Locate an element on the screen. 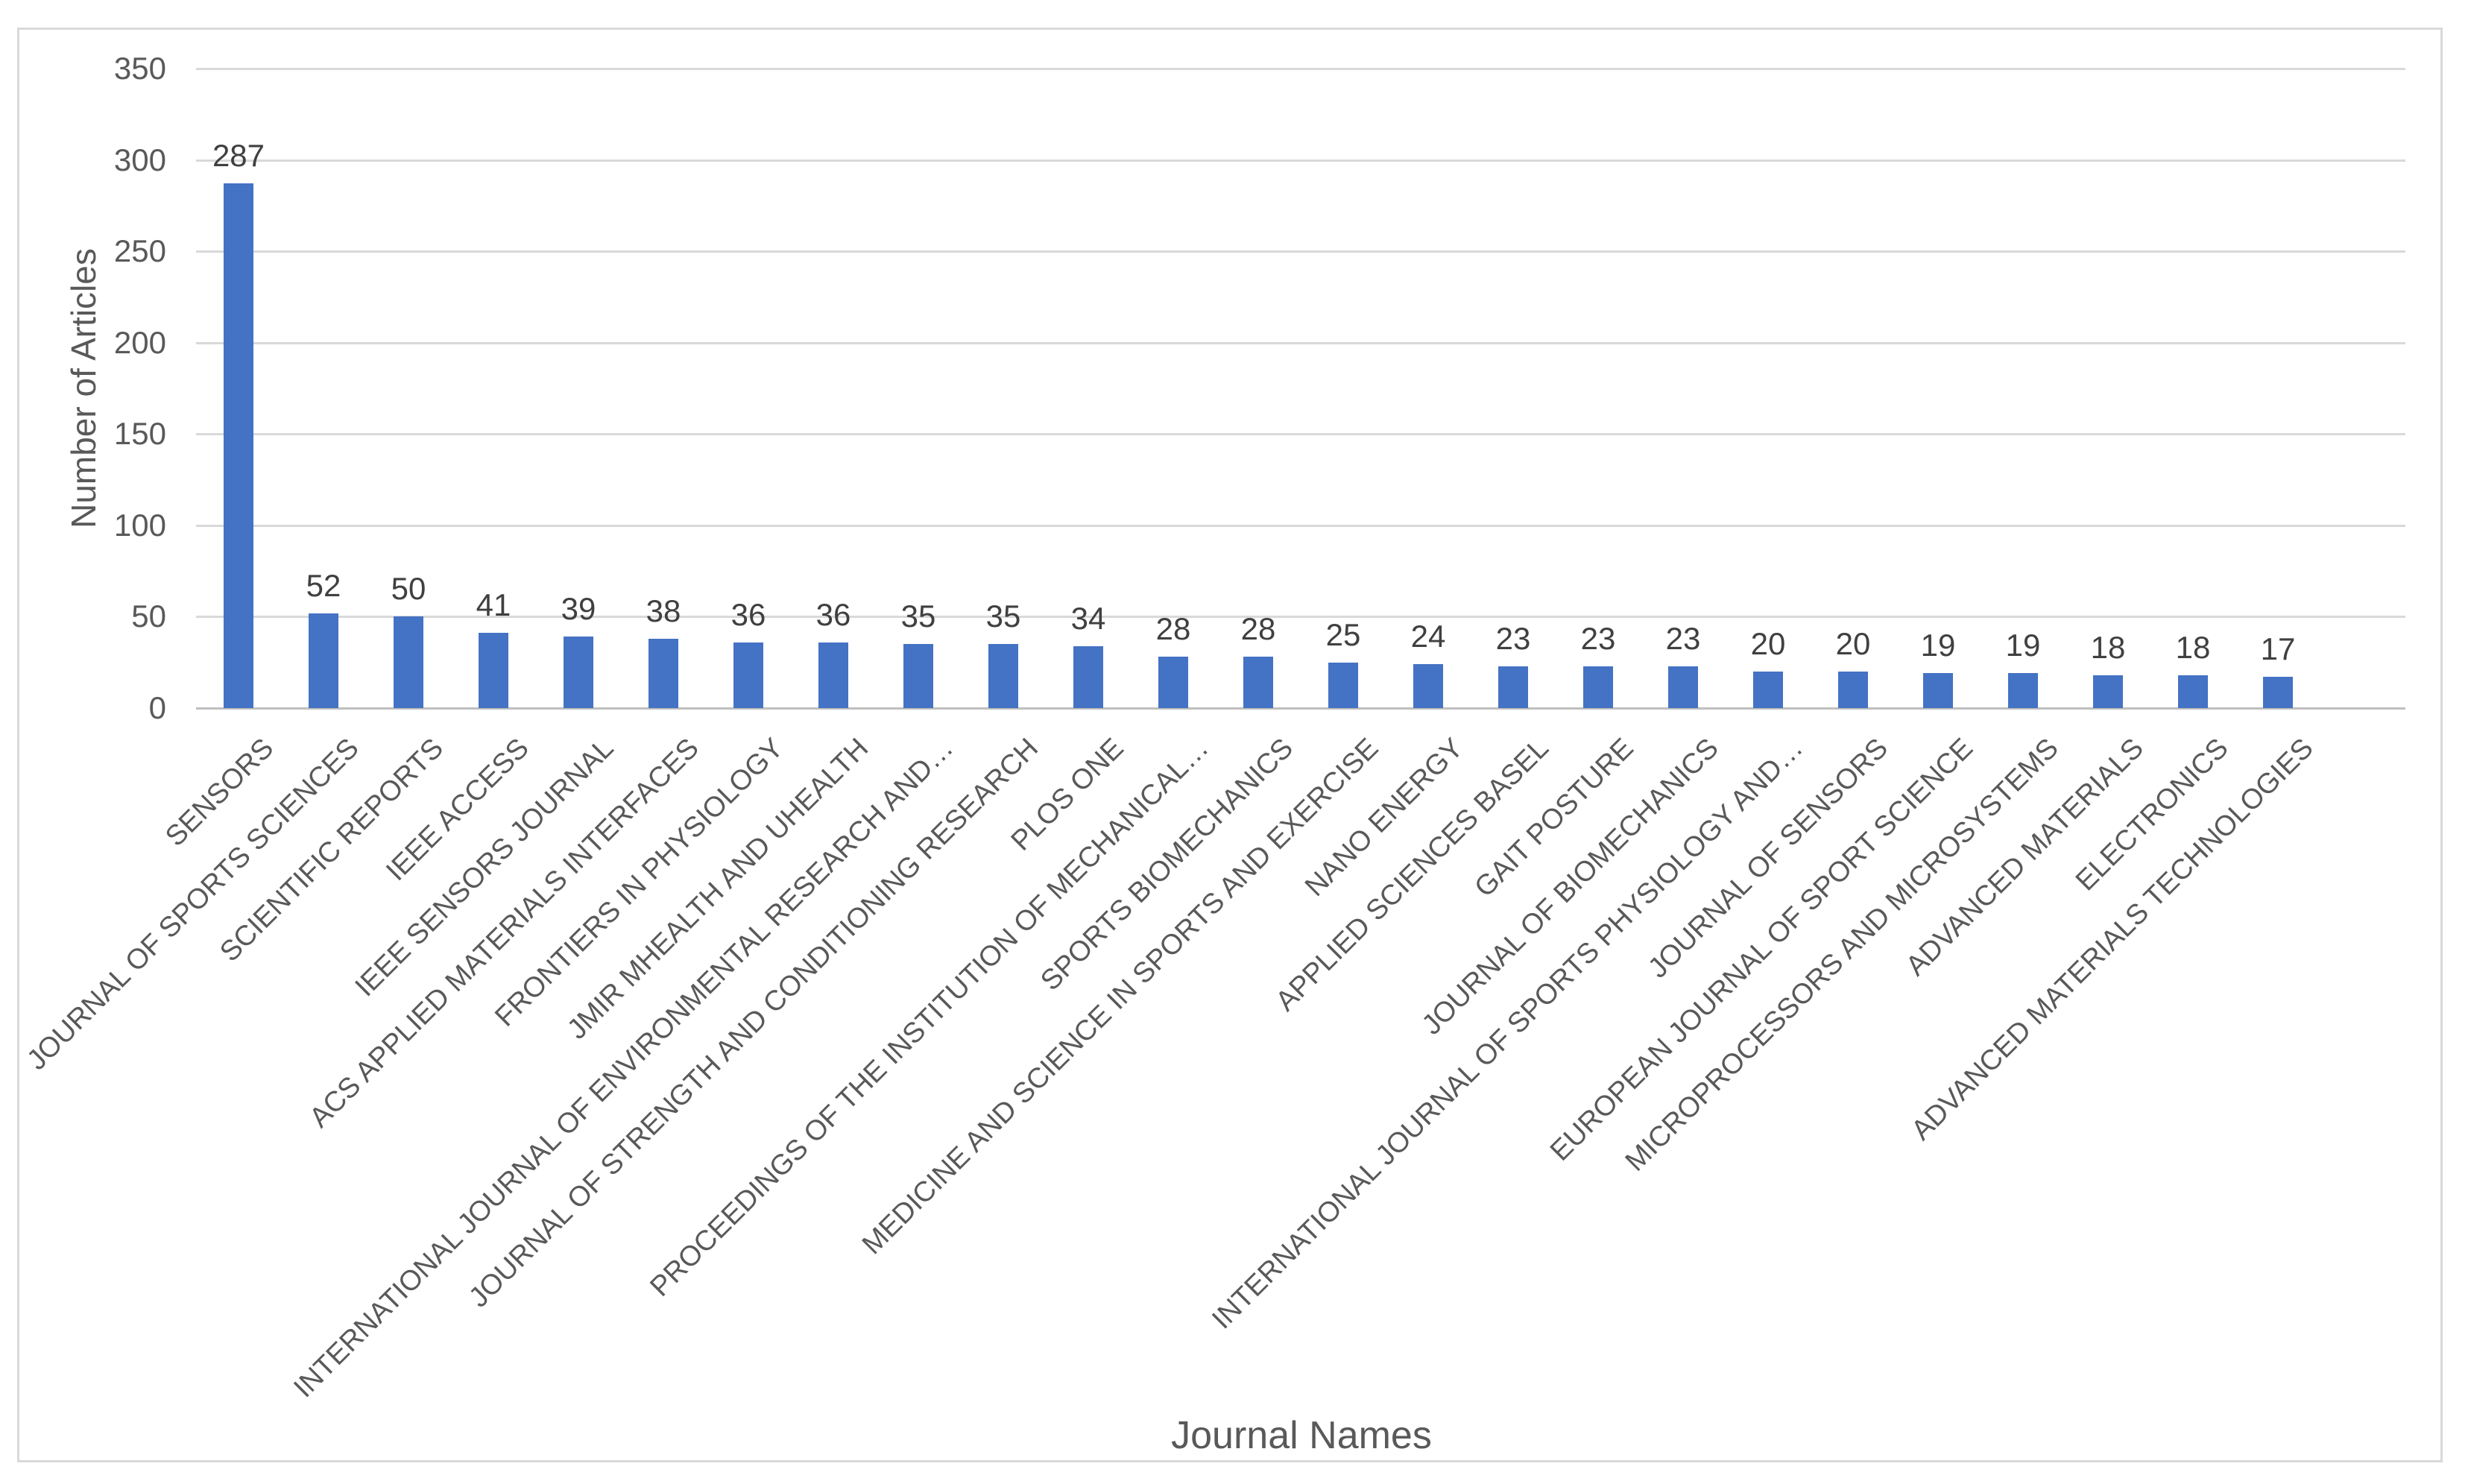 This screenshot has height=1484, width=2471. y-tick-label: 250 is located at coordinates (140, 251).